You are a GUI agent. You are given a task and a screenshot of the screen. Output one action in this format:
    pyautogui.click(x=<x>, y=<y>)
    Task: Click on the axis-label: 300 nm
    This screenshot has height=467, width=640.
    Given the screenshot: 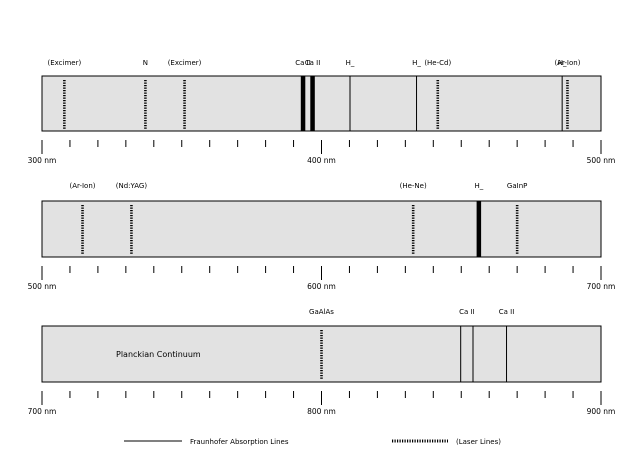 What is the action you would take?
    pyautogui.click(x=42, y=160)
    